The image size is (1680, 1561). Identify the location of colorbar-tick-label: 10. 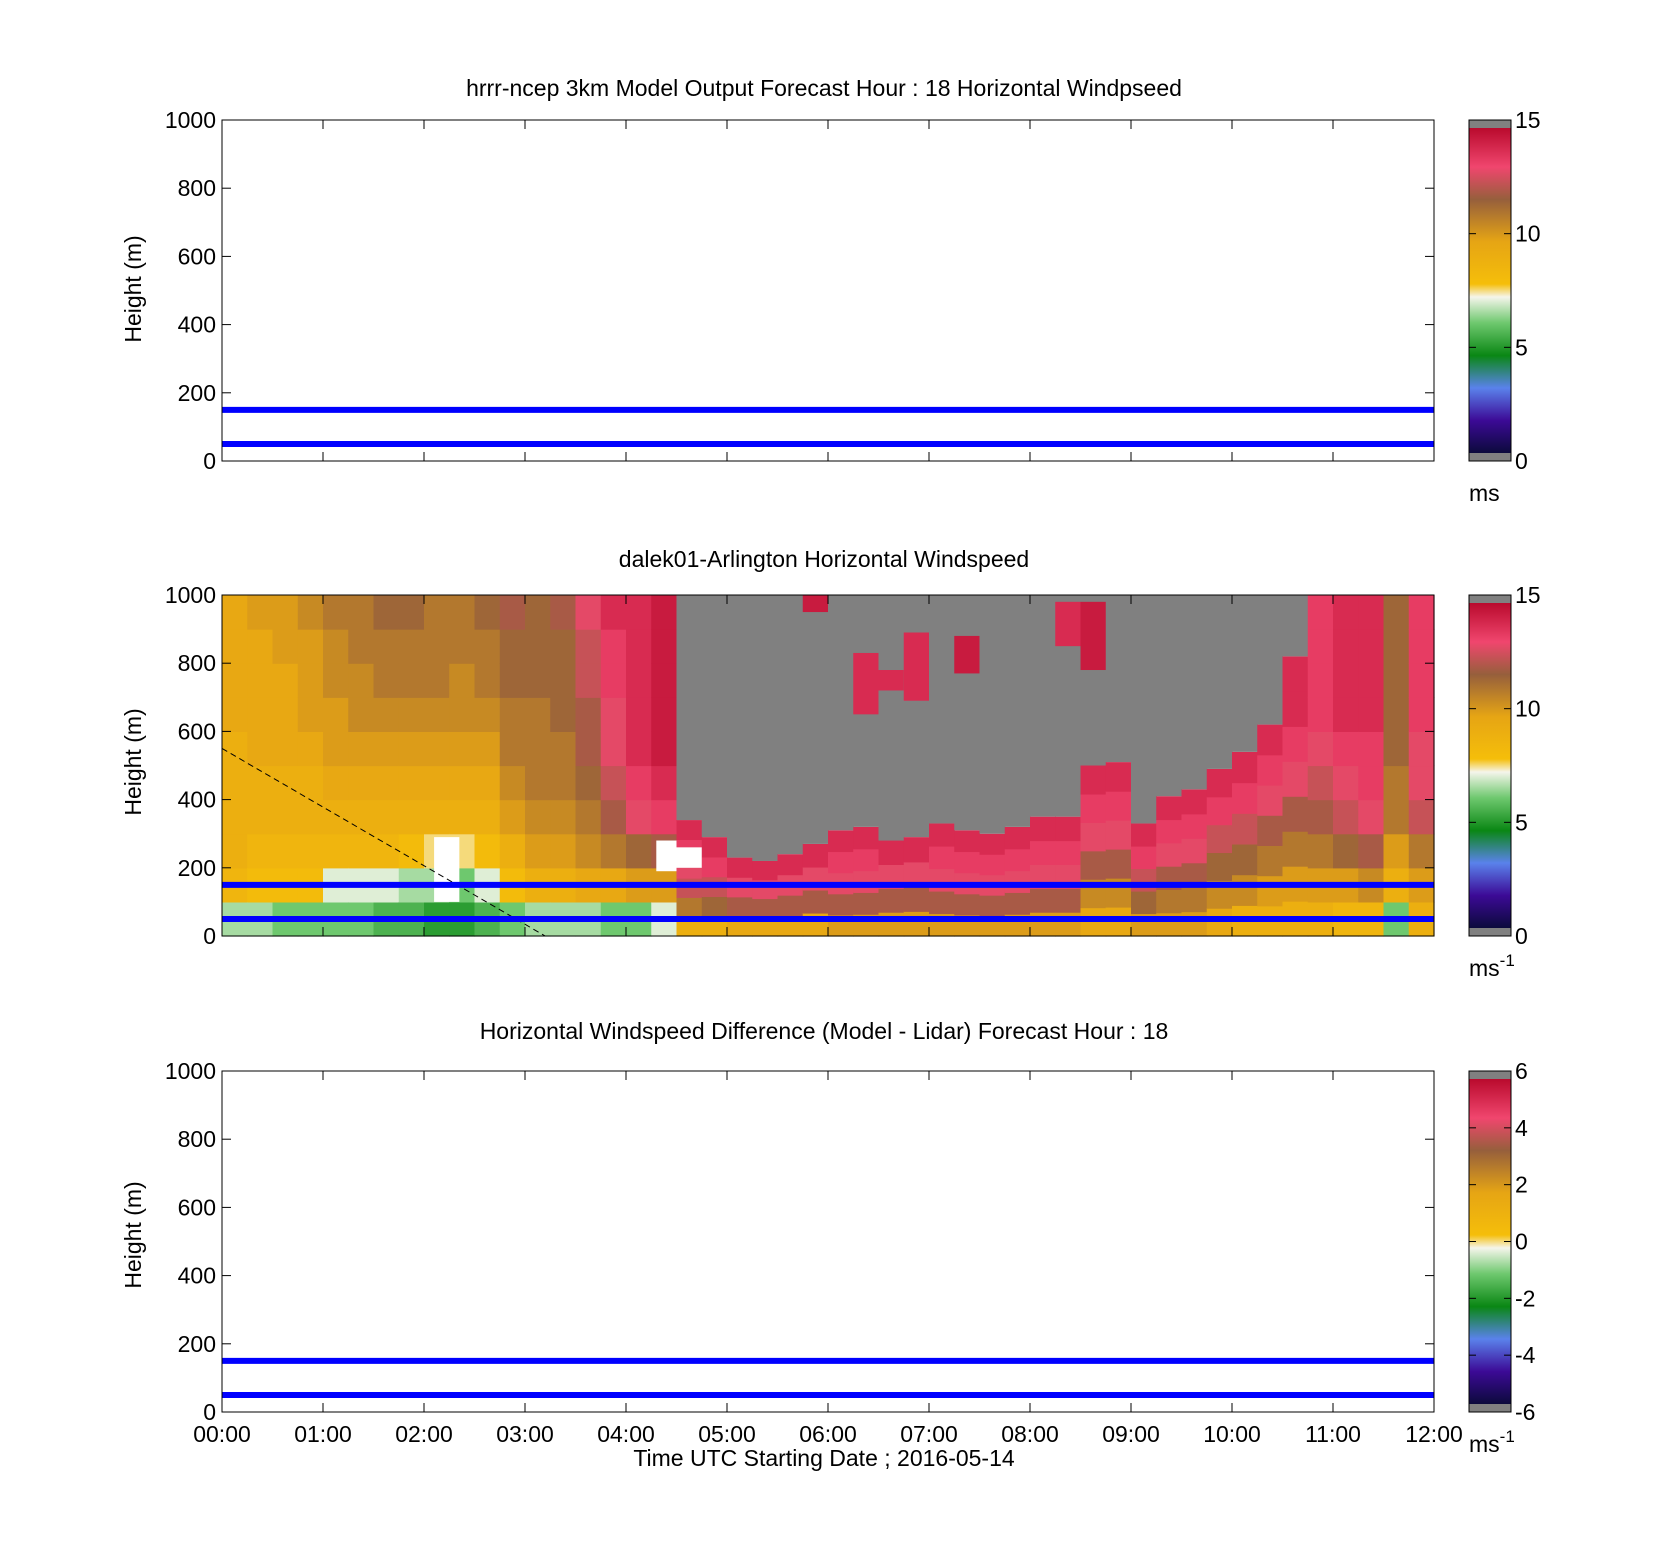
(1528, 709).